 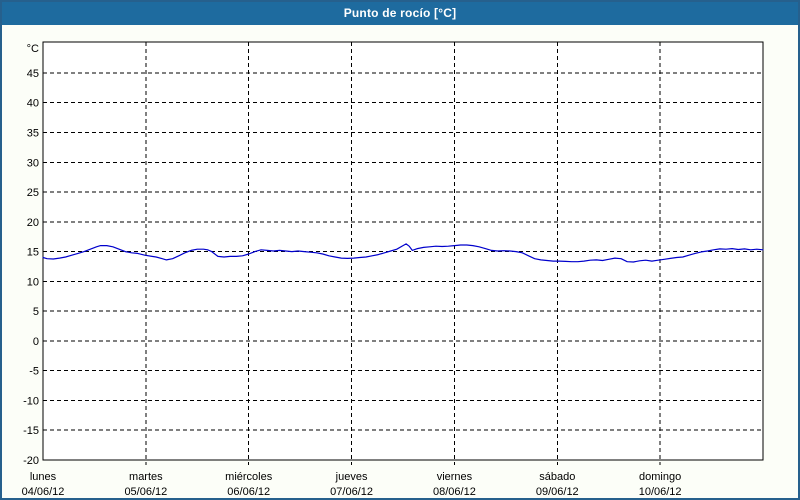 I want to click on chart-title-bar: Punto de rocío [°C], so click(x=400, y=13).